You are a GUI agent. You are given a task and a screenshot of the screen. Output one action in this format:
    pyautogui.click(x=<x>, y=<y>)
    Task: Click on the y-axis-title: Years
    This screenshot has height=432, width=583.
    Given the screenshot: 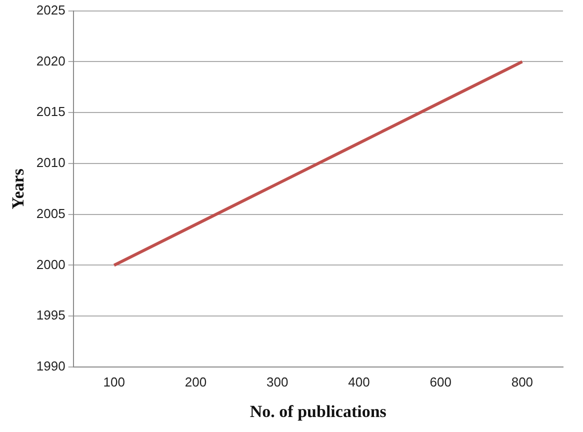 What is the action you would take?
    pyautogui.click(x=18, y=189)
    